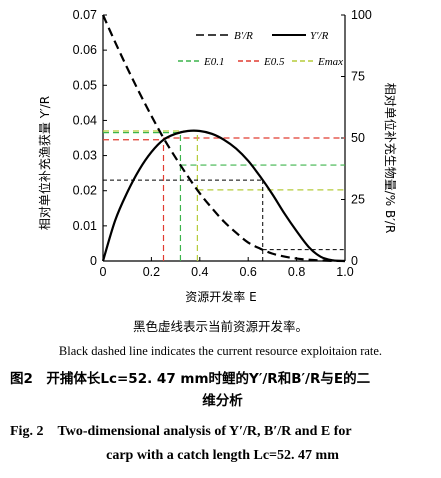  Describe the element at coordinates (190, 379) in the screenshot. I see `figure-caption-chinese-line1: 图2 开捕体长Lc=52. 47 mm时鲤的Y′/R和B′/R与E的二` at that location.